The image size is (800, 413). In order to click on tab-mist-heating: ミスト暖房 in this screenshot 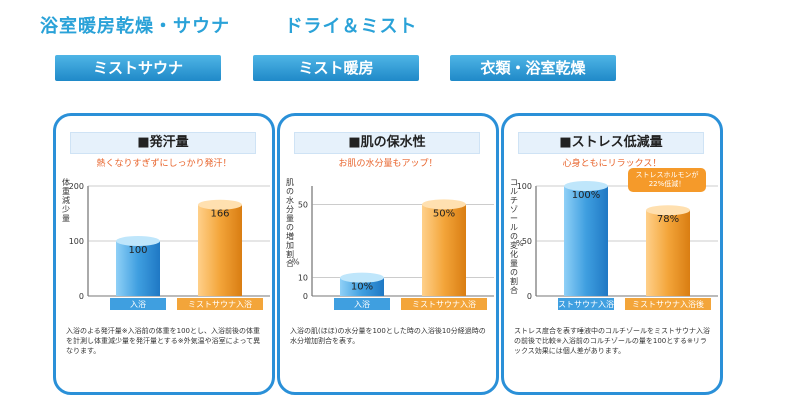, I will do `click(336, 68)`.